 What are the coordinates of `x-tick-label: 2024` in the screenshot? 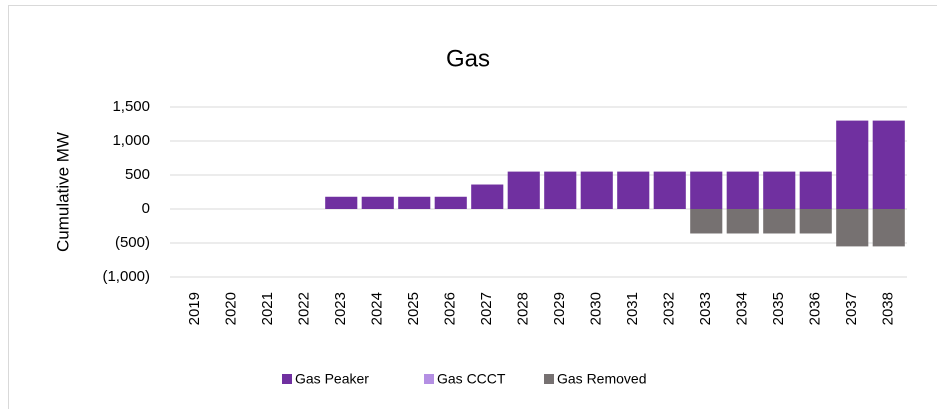 It's located at (377, 308).